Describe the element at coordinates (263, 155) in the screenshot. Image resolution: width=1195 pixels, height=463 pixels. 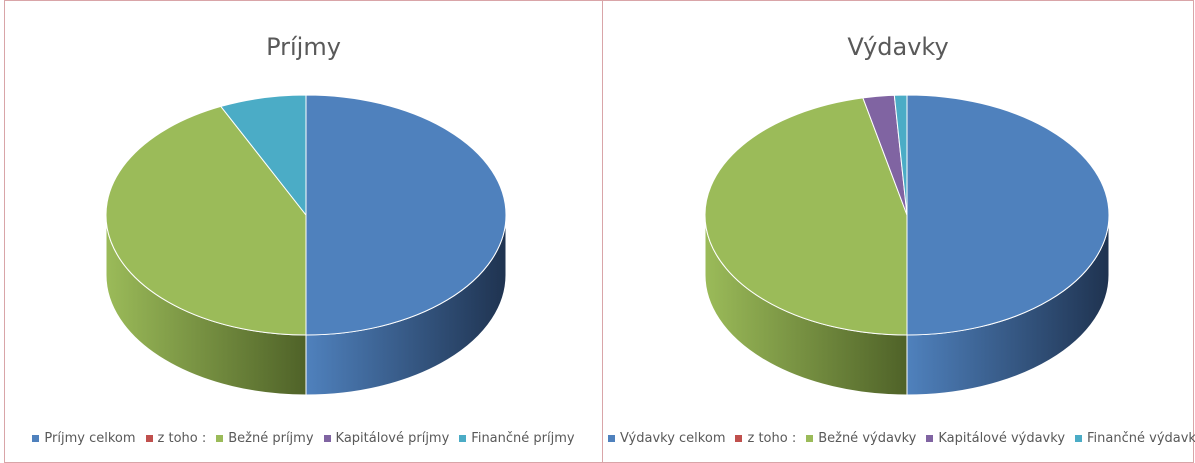
I see `pie-slice-financne-prijmy` at that location.